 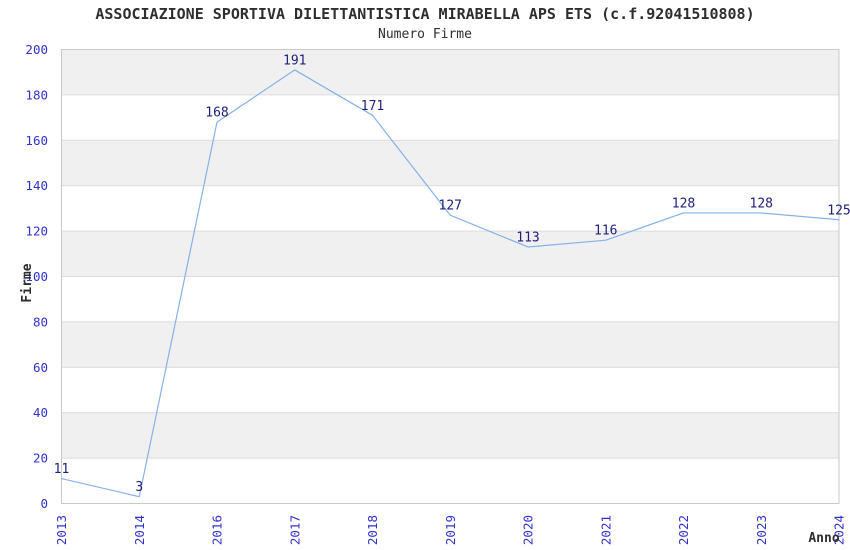 What do you see at coordinates (294, 60) in the screenshot?
I see `data-point-label: 191` at bounding box center [294, 60].